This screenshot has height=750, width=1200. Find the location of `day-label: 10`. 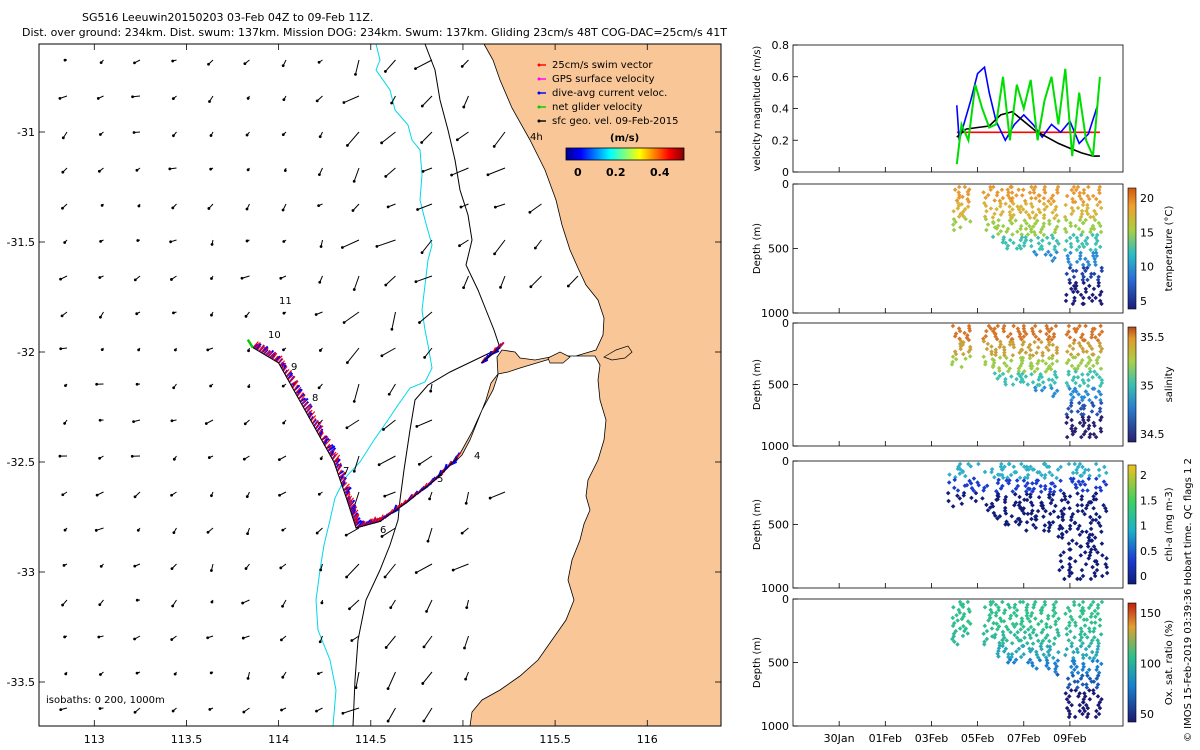

day-label: 10 is located at coordinates (274, 335).